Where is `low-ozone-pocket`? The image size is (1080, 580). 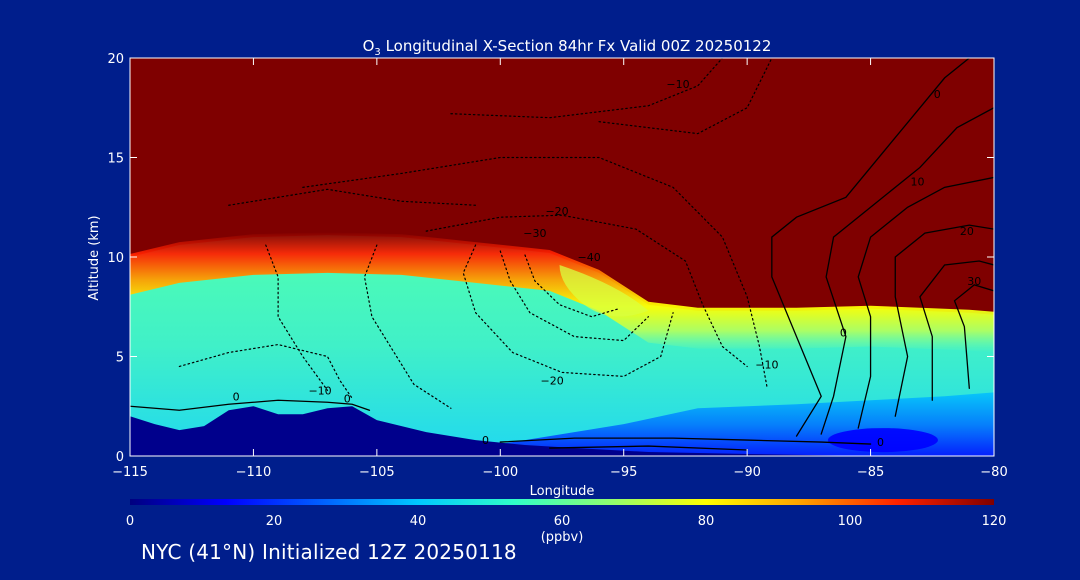 low-ozone-pocket is located at coordinates (882, 440).